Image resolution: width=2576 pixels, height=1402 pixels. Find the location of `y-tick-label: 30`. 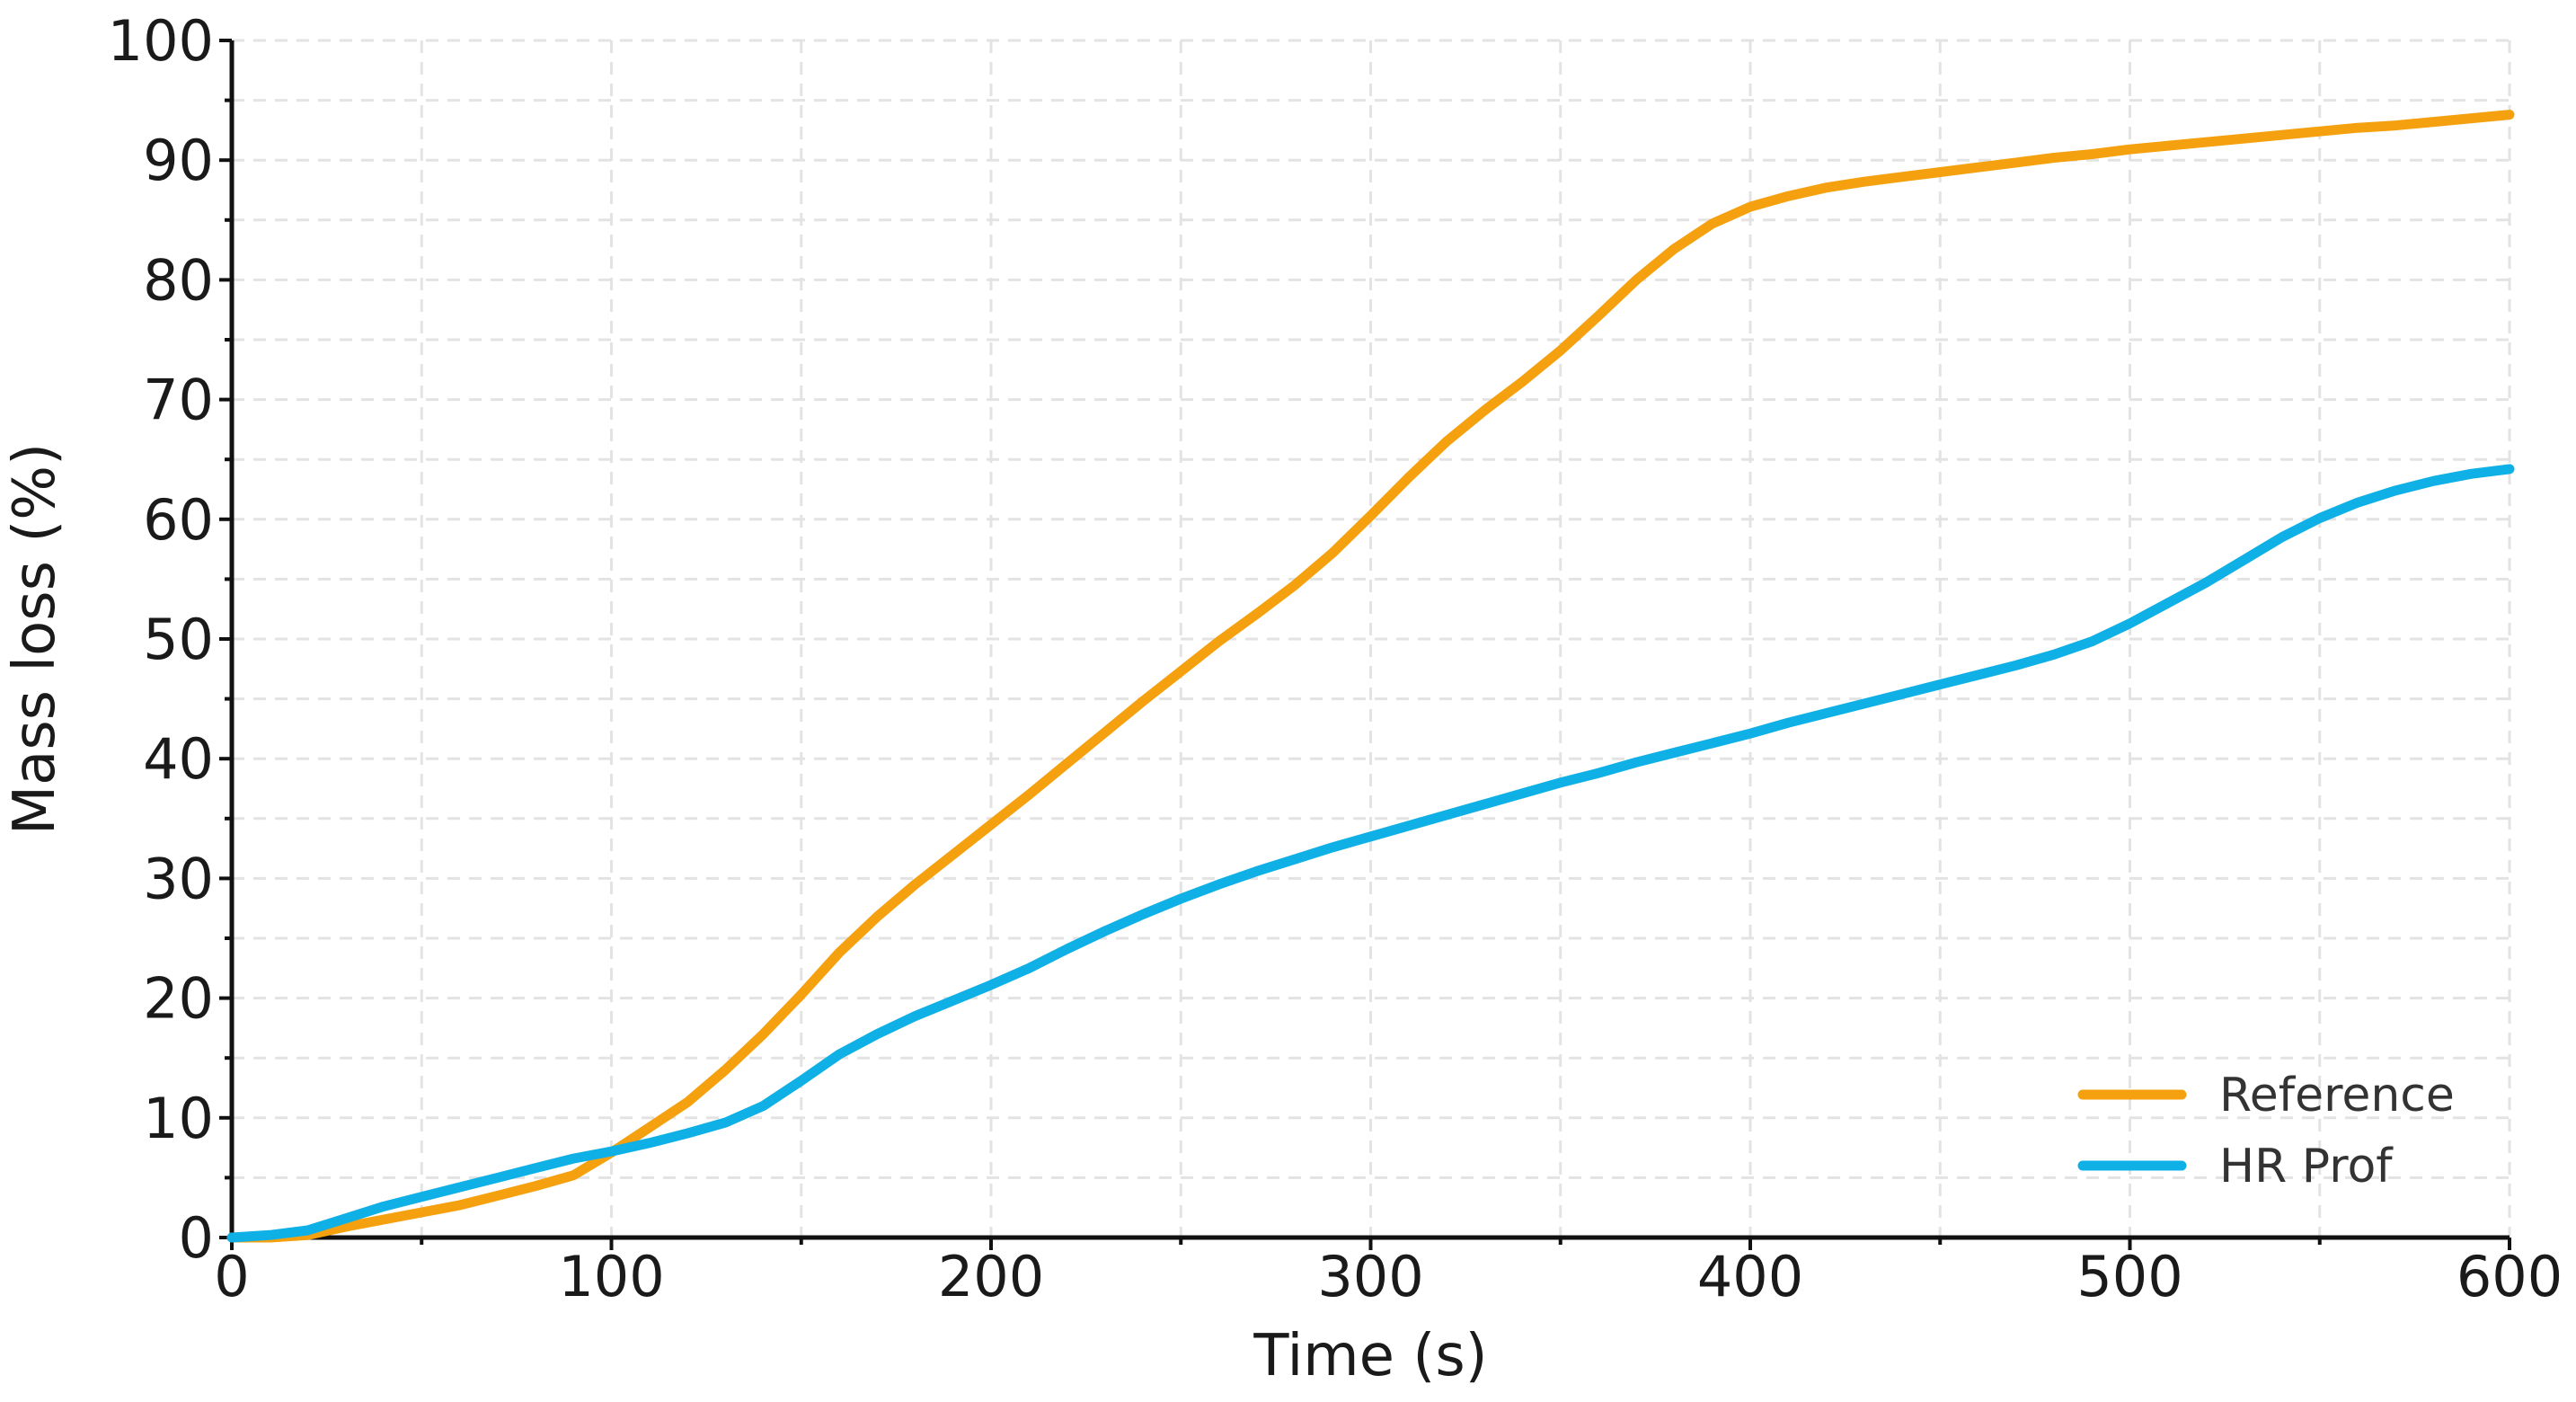

y-tick-label: 30 is located at coordinates (178, 878).